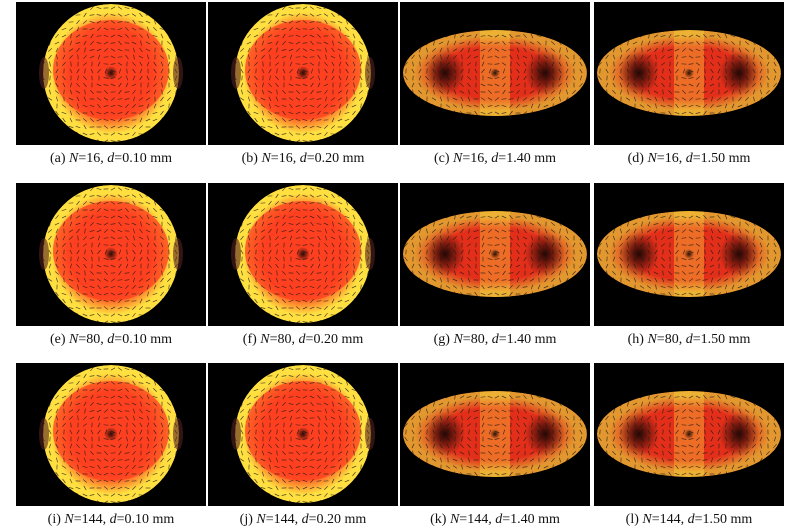 Image resolution: width=800 pixels, height=529 pixels. I want to click on panel-caption: (j) N=144, d=0.20 mm, so click(303, 520).